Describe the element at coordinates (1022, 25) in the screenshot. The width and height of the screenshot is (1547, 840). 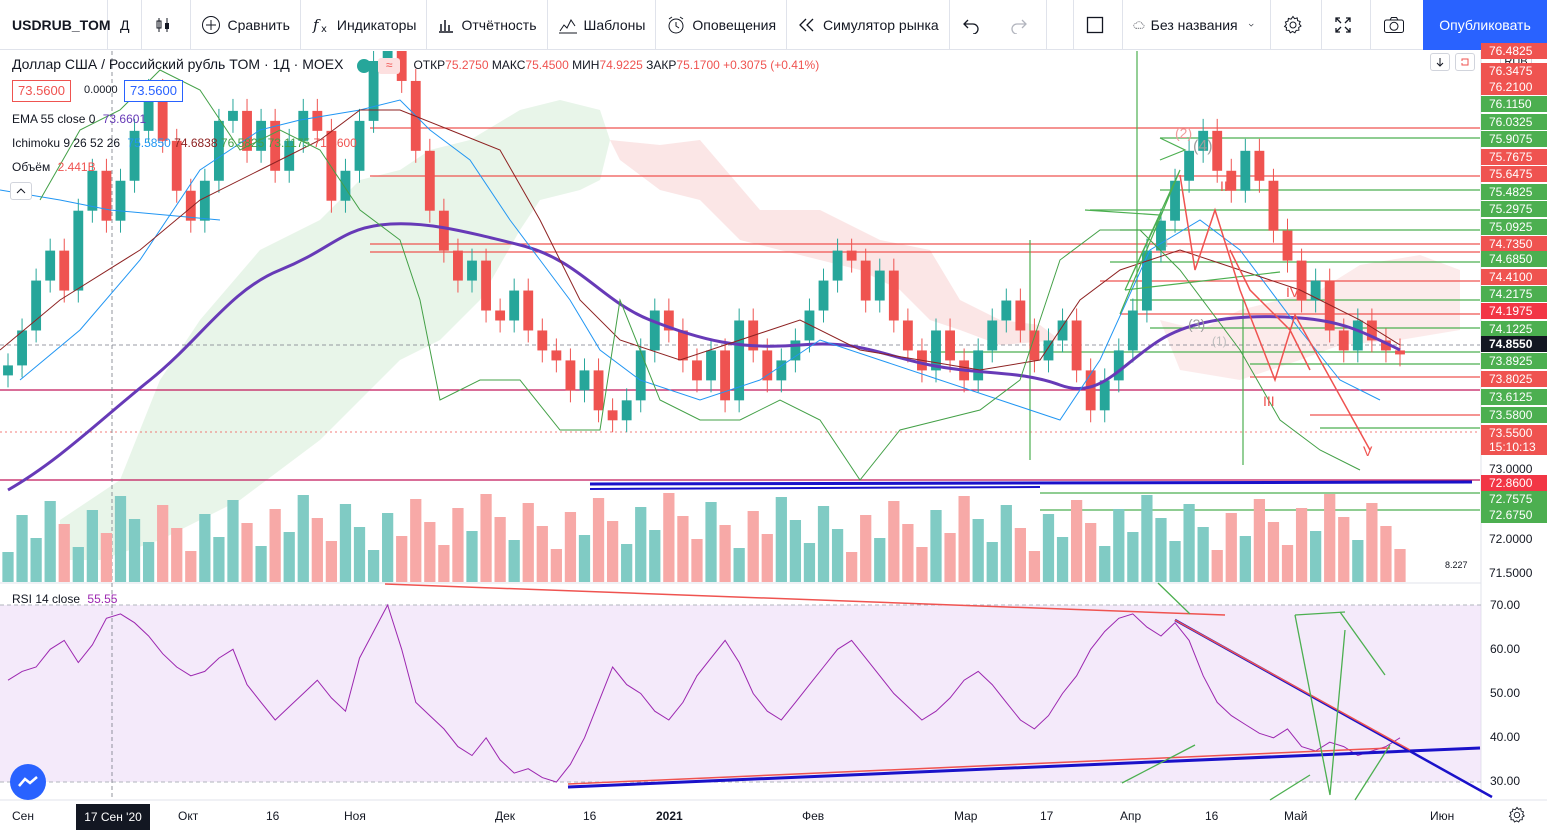
I see `redo-button` at that location.